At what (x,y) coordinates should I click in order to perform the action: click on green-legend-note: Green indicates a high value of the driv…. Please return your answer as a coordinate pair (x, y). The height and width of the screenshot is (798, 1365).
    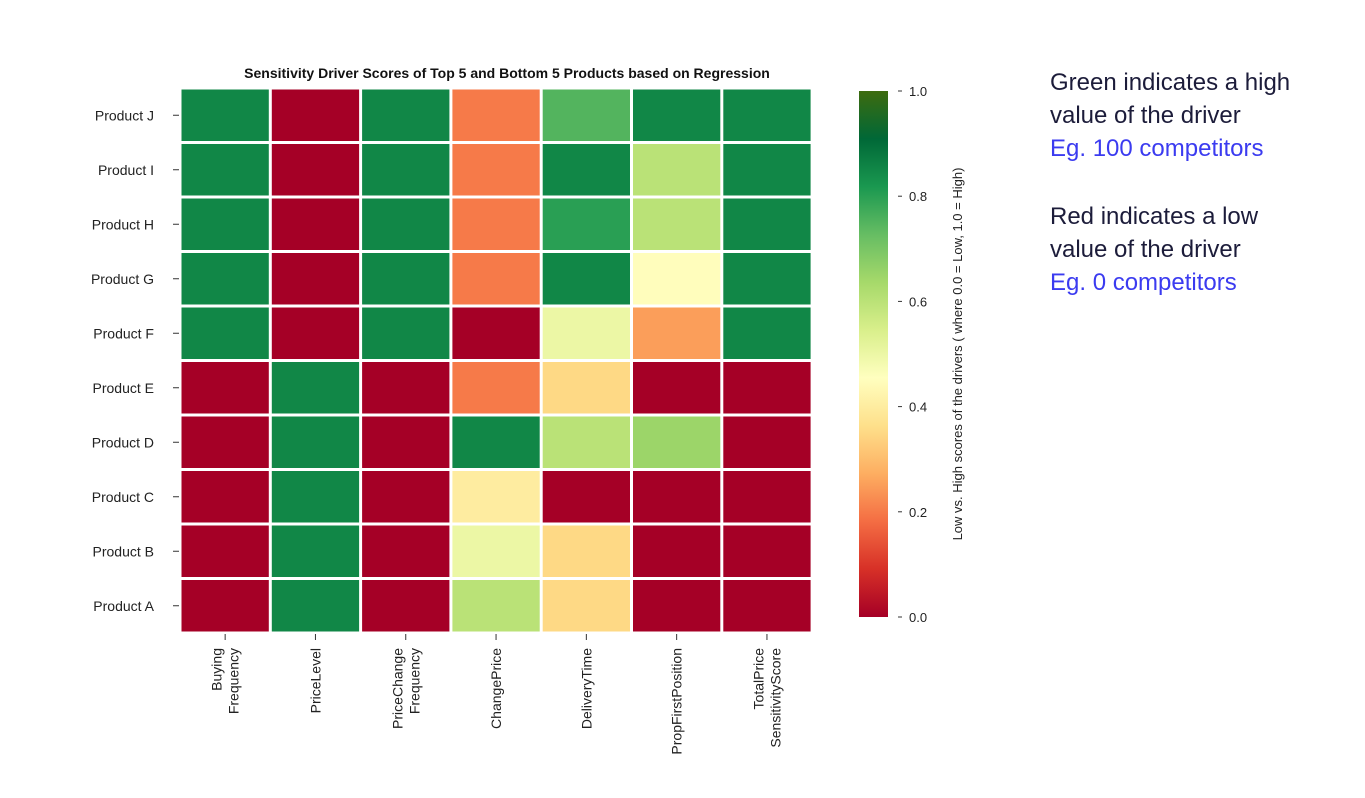
    Looking at the image, I should click on (1170, 115).